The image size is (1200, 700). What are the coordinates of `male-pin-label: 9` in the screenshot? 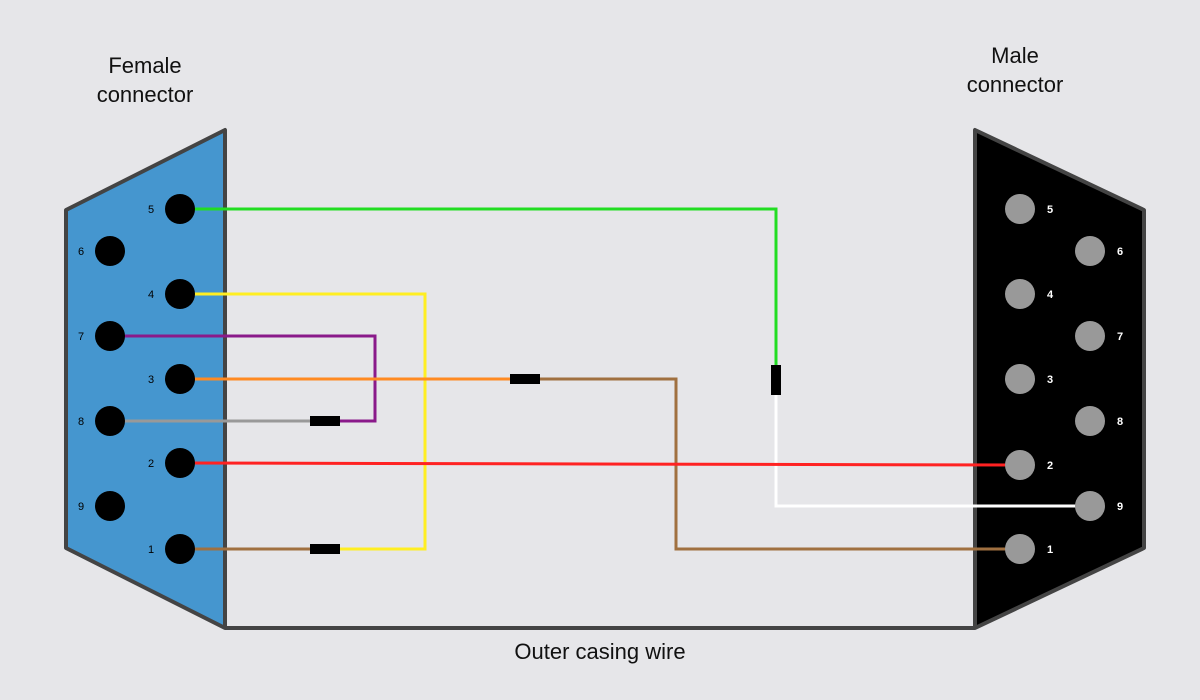 It's located at (1120, 507).